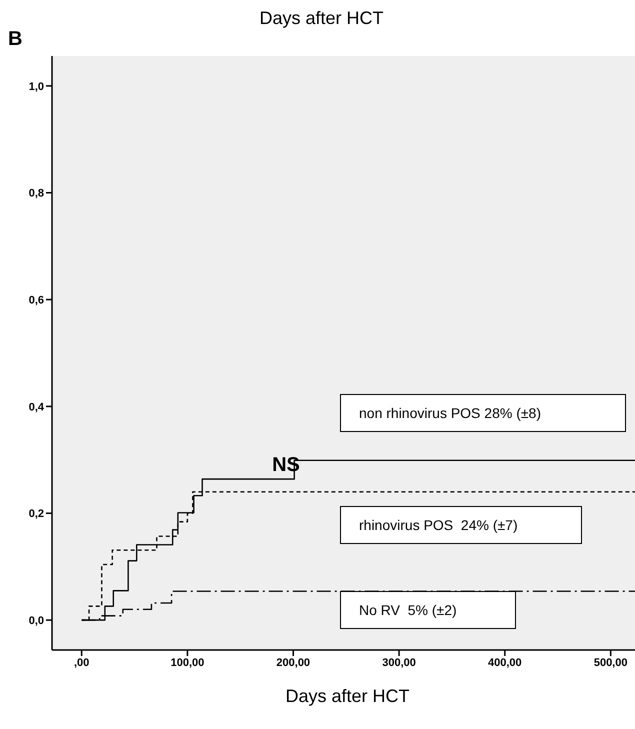  What do you see at coordinates (347, 696) in the screenshot?
I see `x-axis-title: Days after HCT` at bounding box center [347, 696].